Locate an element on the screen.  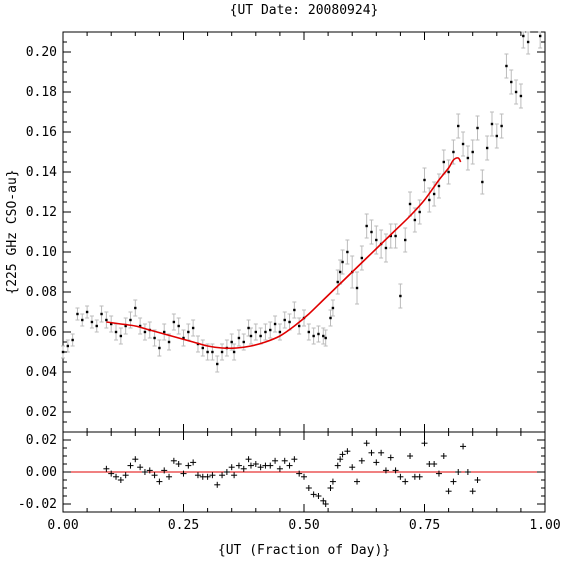
y-tick-label-2: 0.06 is located at coordinates (41, 332).